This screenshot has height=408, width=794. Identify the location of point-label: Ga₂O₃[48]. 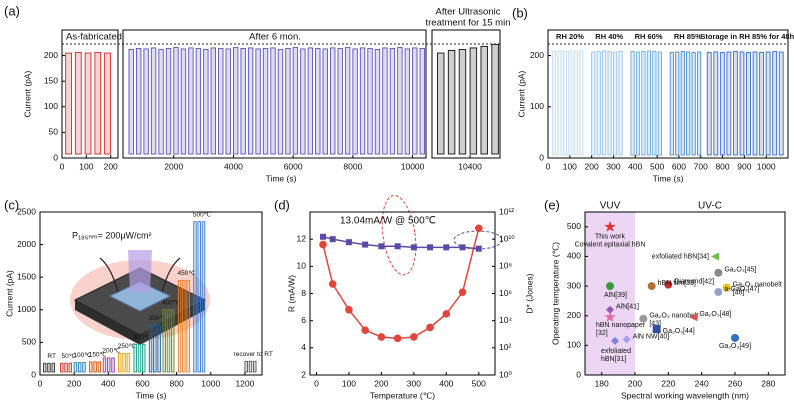
(715, 314).